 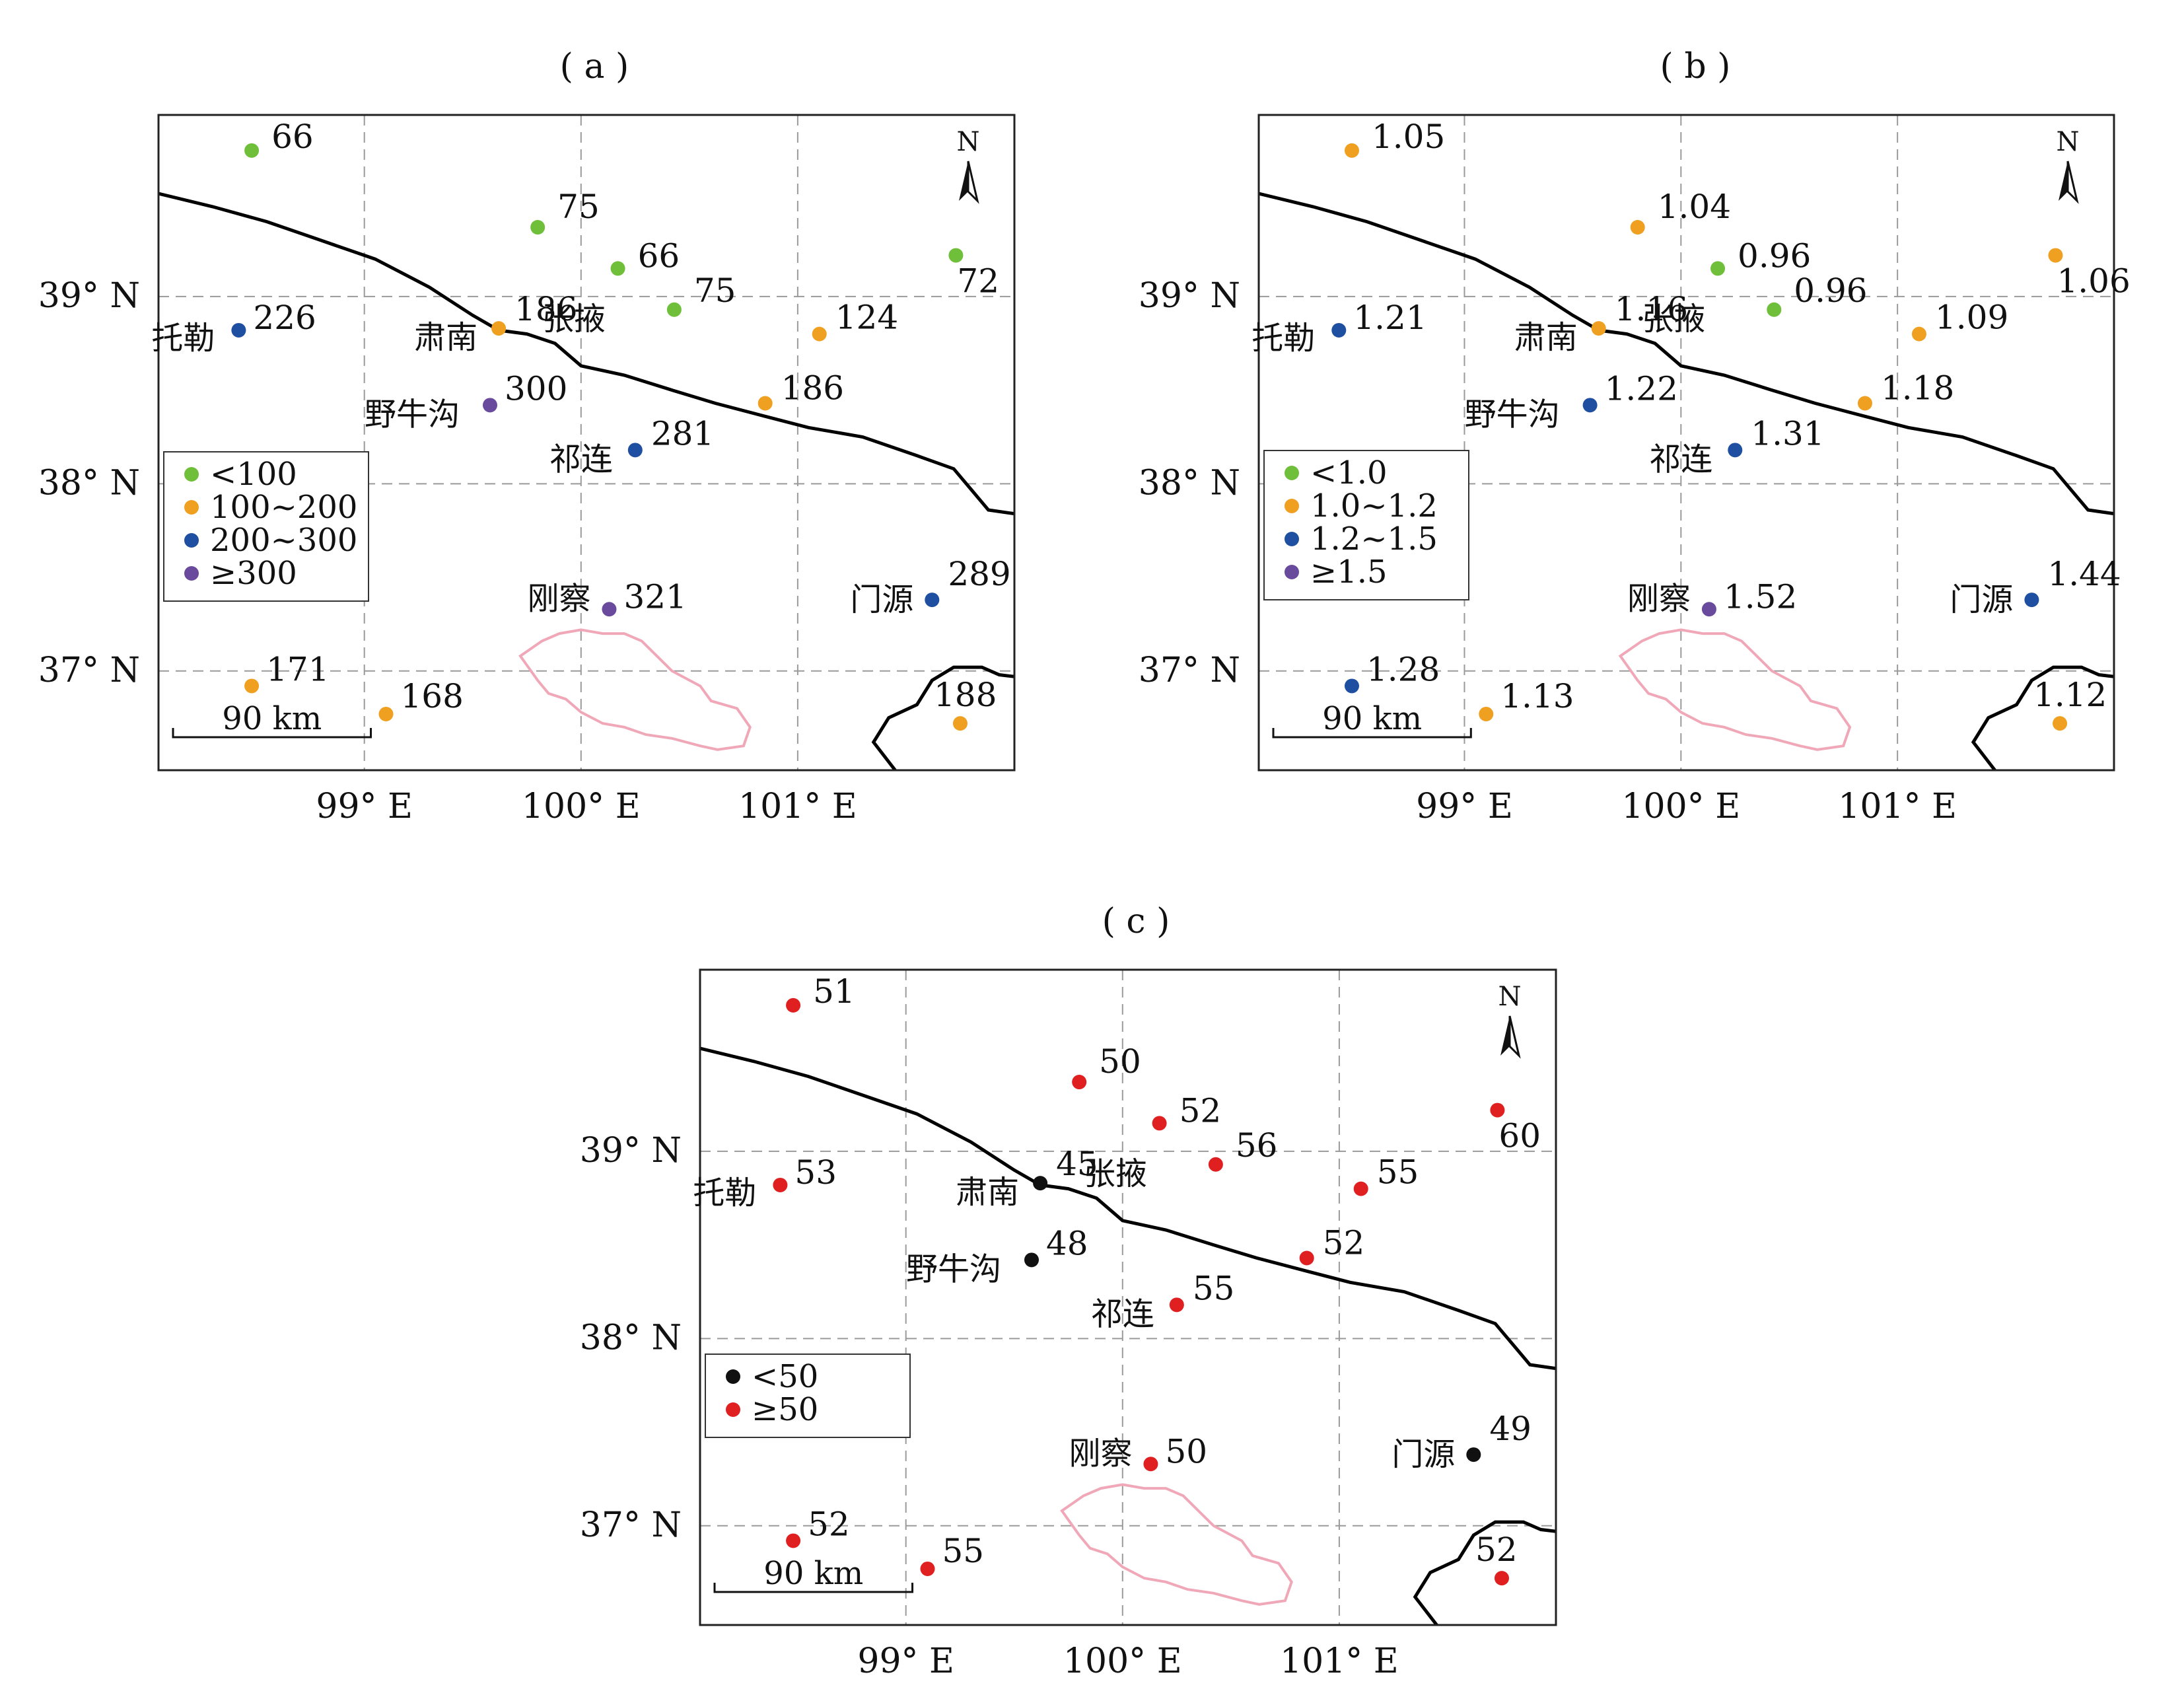 I want to click on lat-tick-label: 38° N, so click(x=89, y=483).